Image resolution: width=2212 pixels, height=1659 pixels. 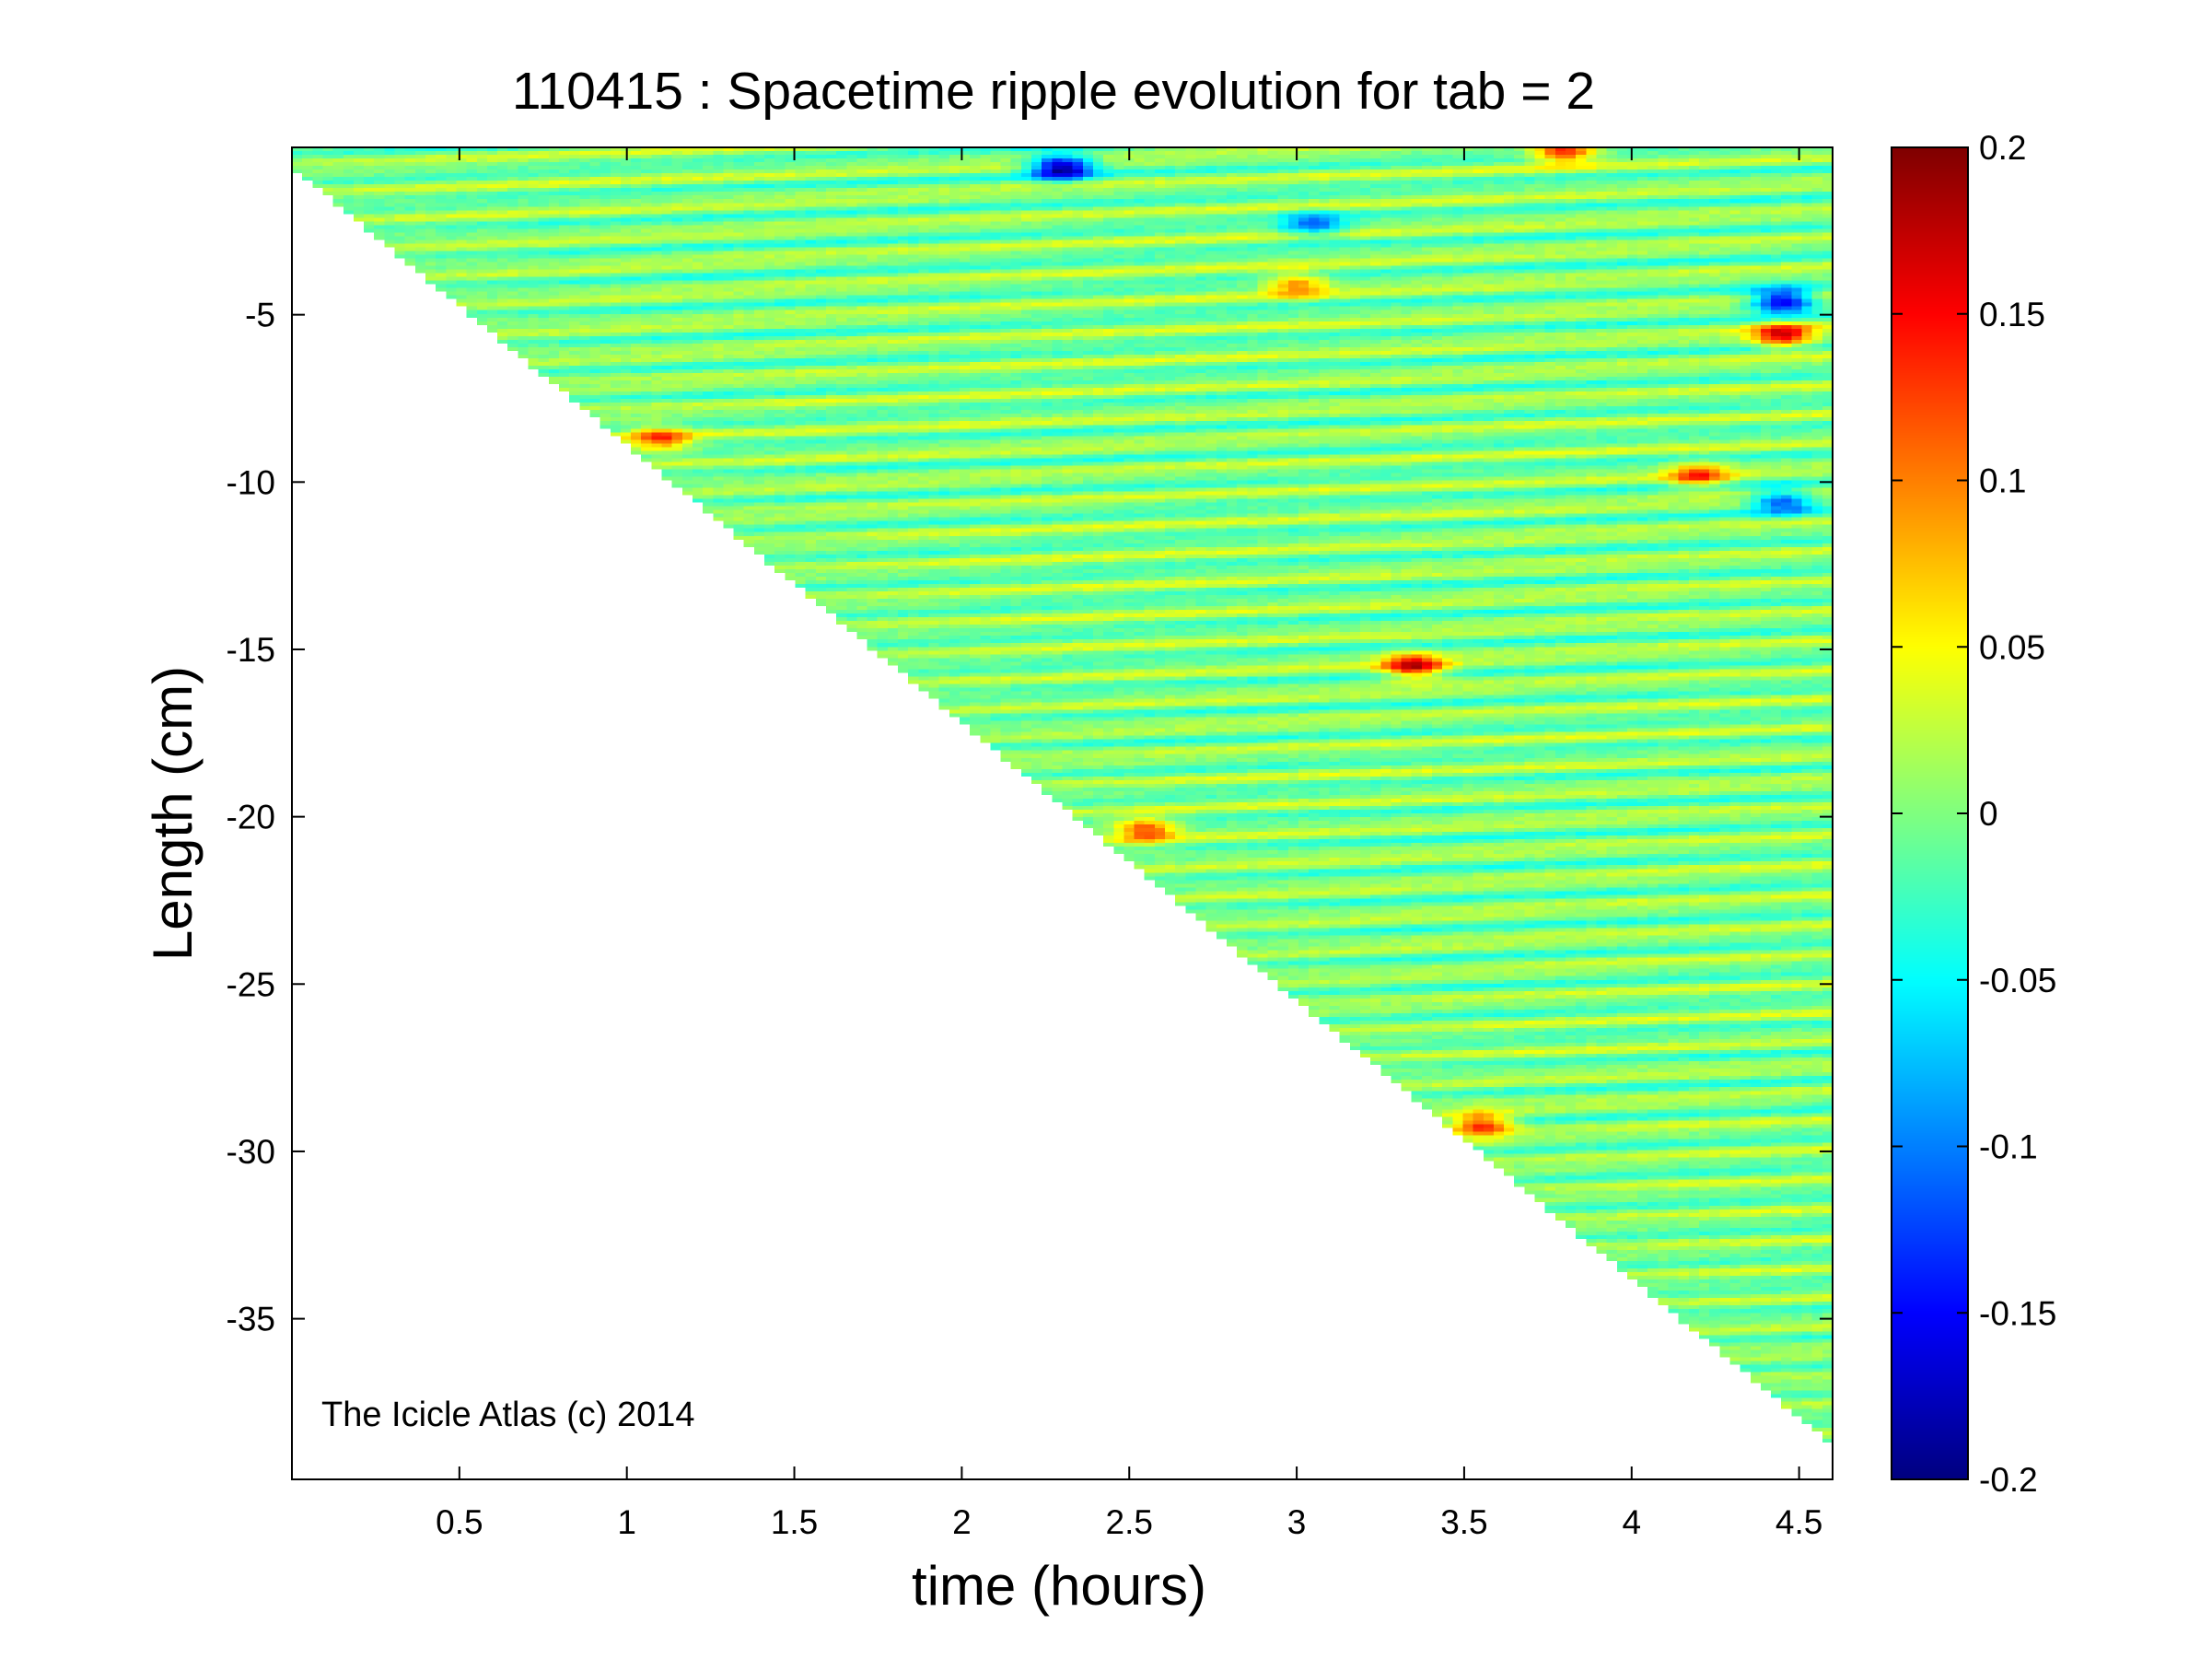 I want to click on colorbar-tick-label: 0, so click(x=1989, y=814).